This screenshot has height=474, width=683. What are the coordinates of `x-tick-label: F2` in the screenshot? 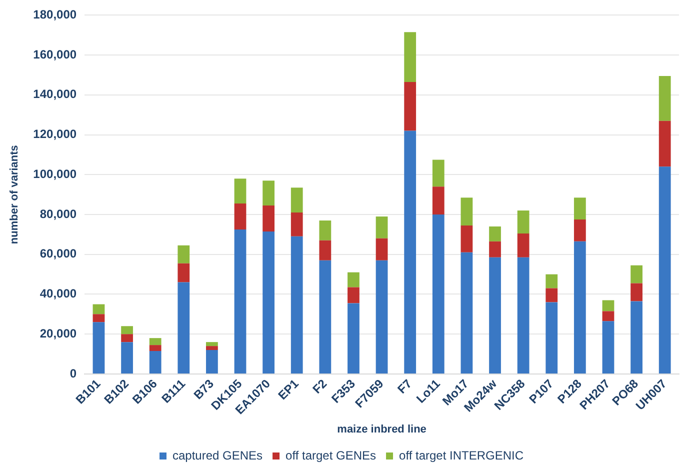 It's located at (320, 386).